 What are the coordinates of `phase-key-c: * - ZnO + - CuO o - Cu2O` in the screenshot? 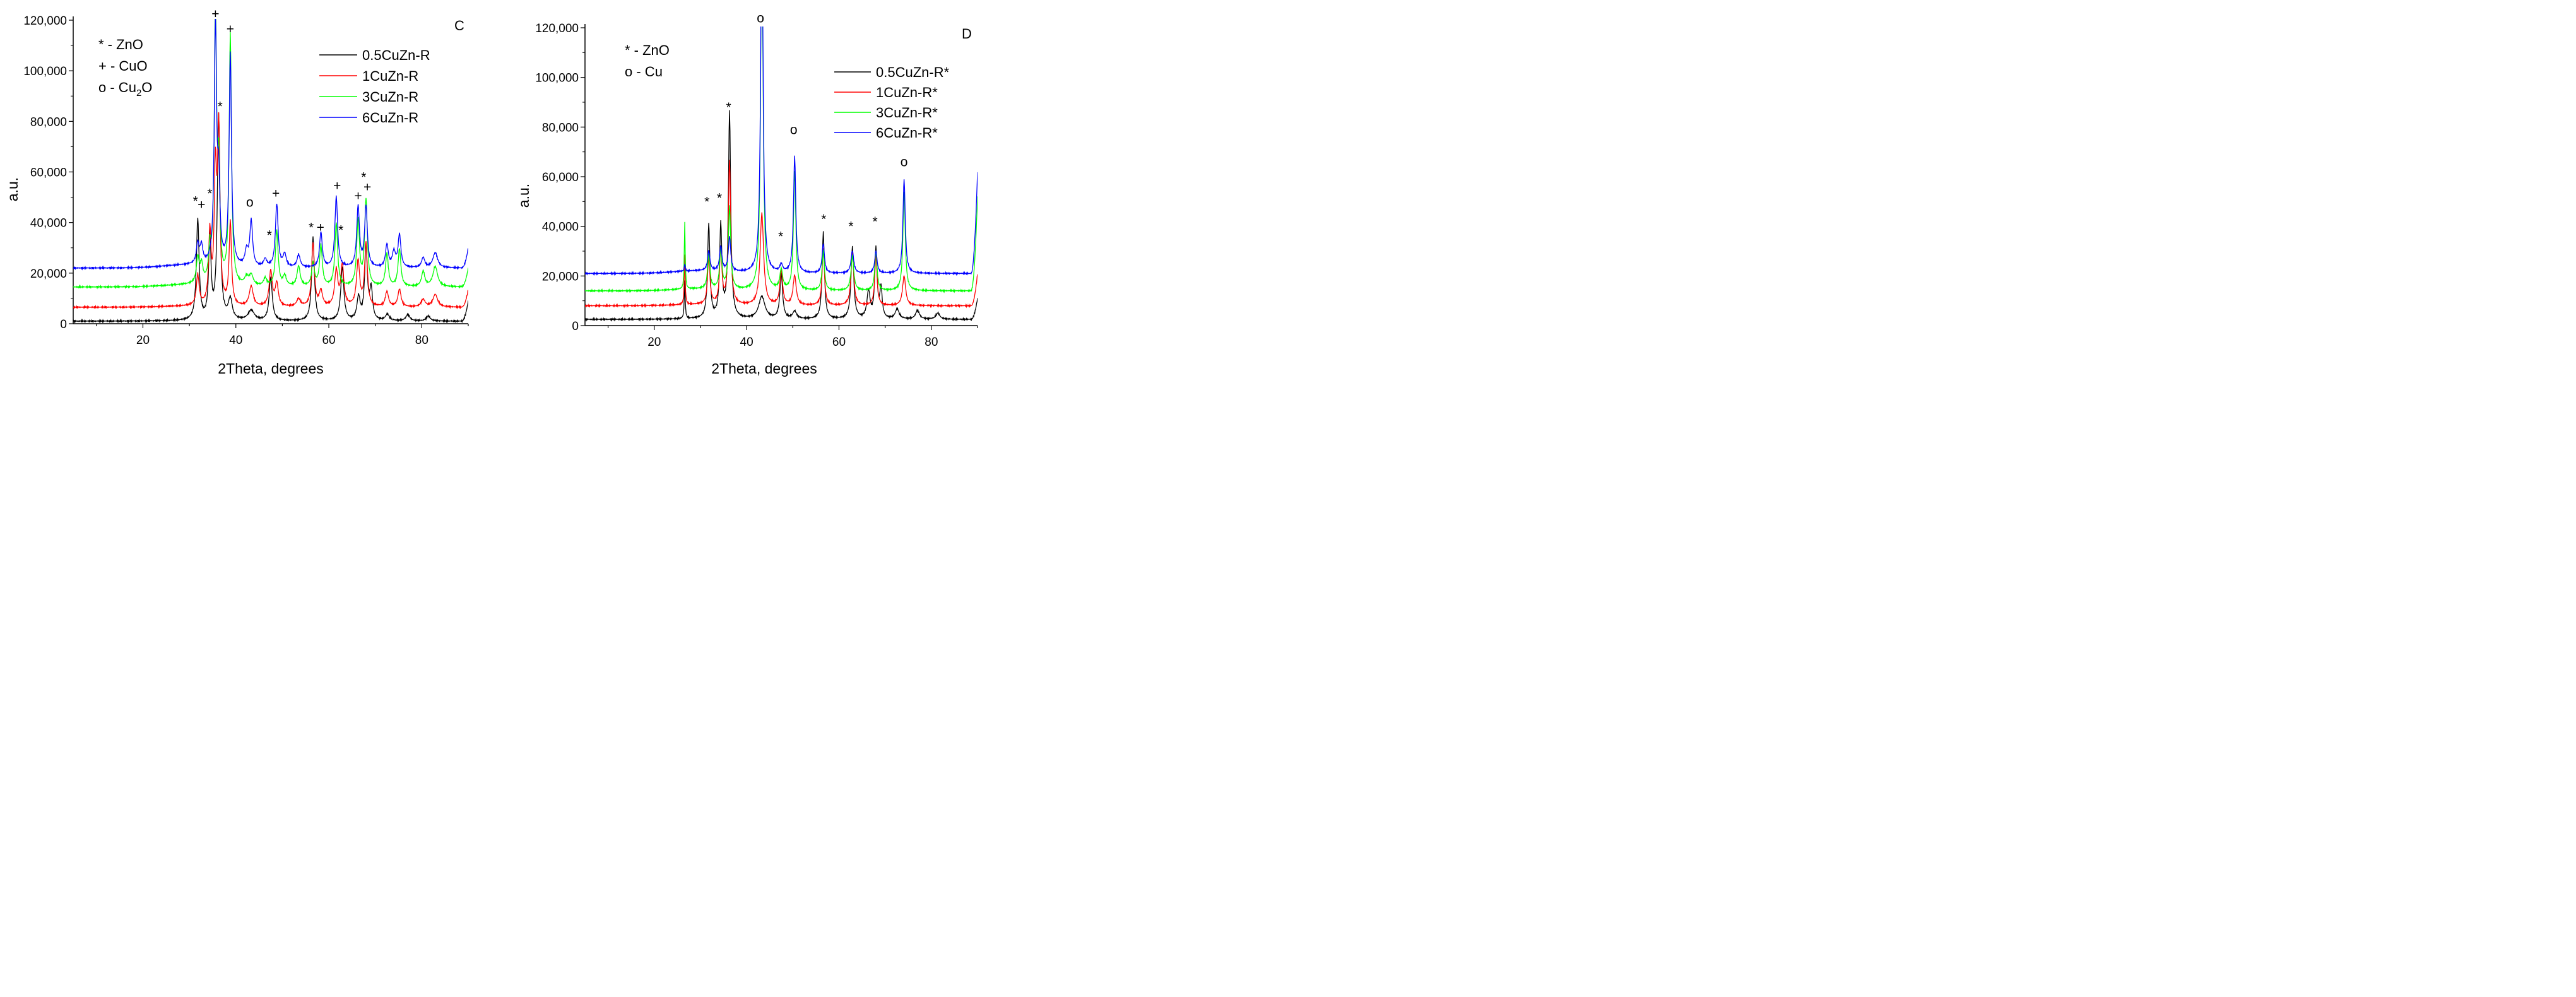 It's located at (125, 67).